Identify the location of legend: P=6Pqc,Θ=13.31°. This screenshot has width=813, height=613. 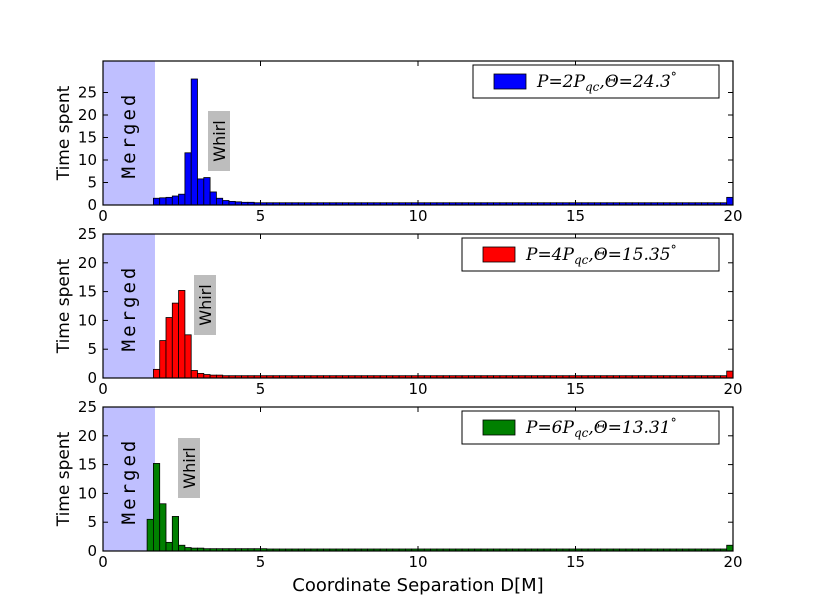
(590, 427).